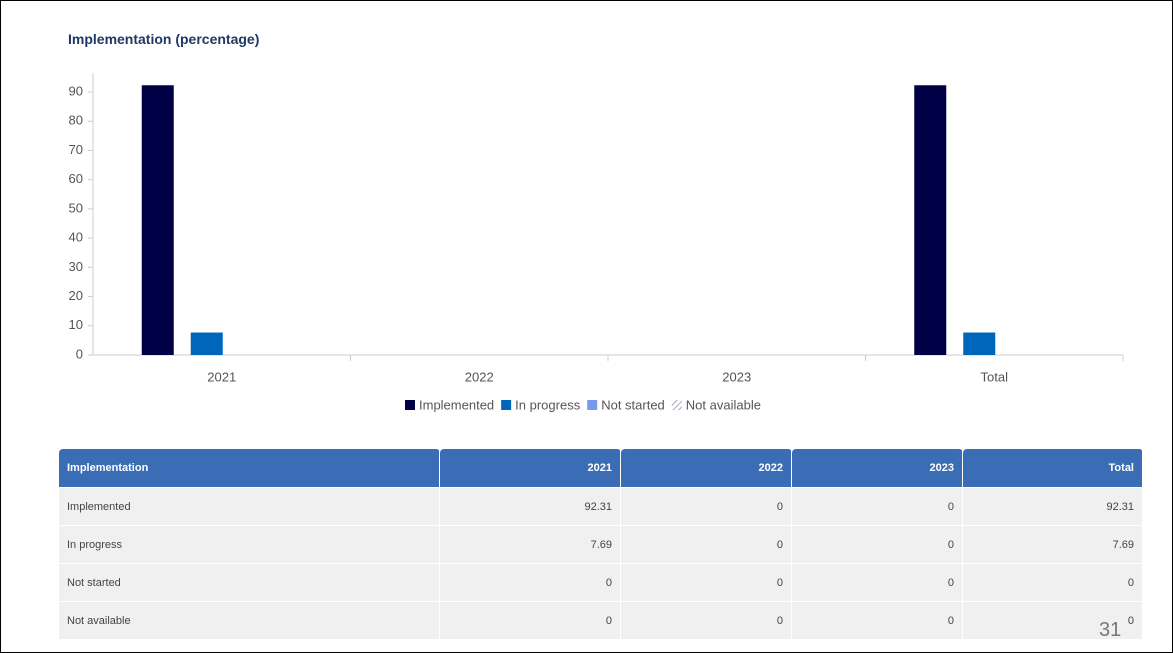 Image resolution: width=1173 pixels, height=653 pixels. I want to click on x-tick-label: 2021, so click(221, 376).